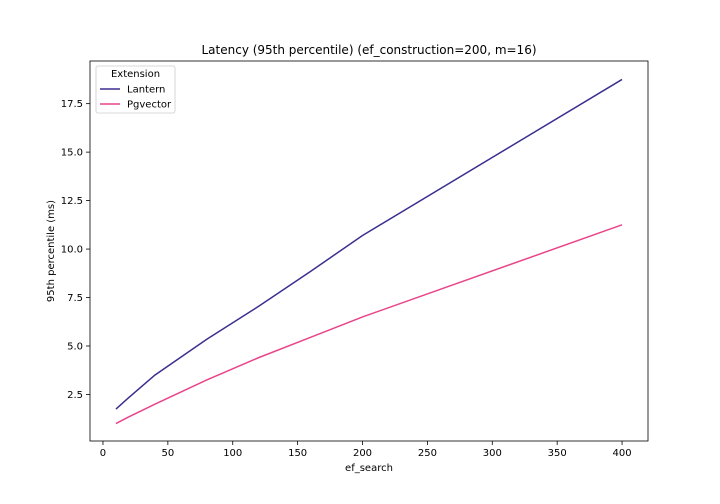  I want to click on y-tick-label: 12.5, so click(72, 201).